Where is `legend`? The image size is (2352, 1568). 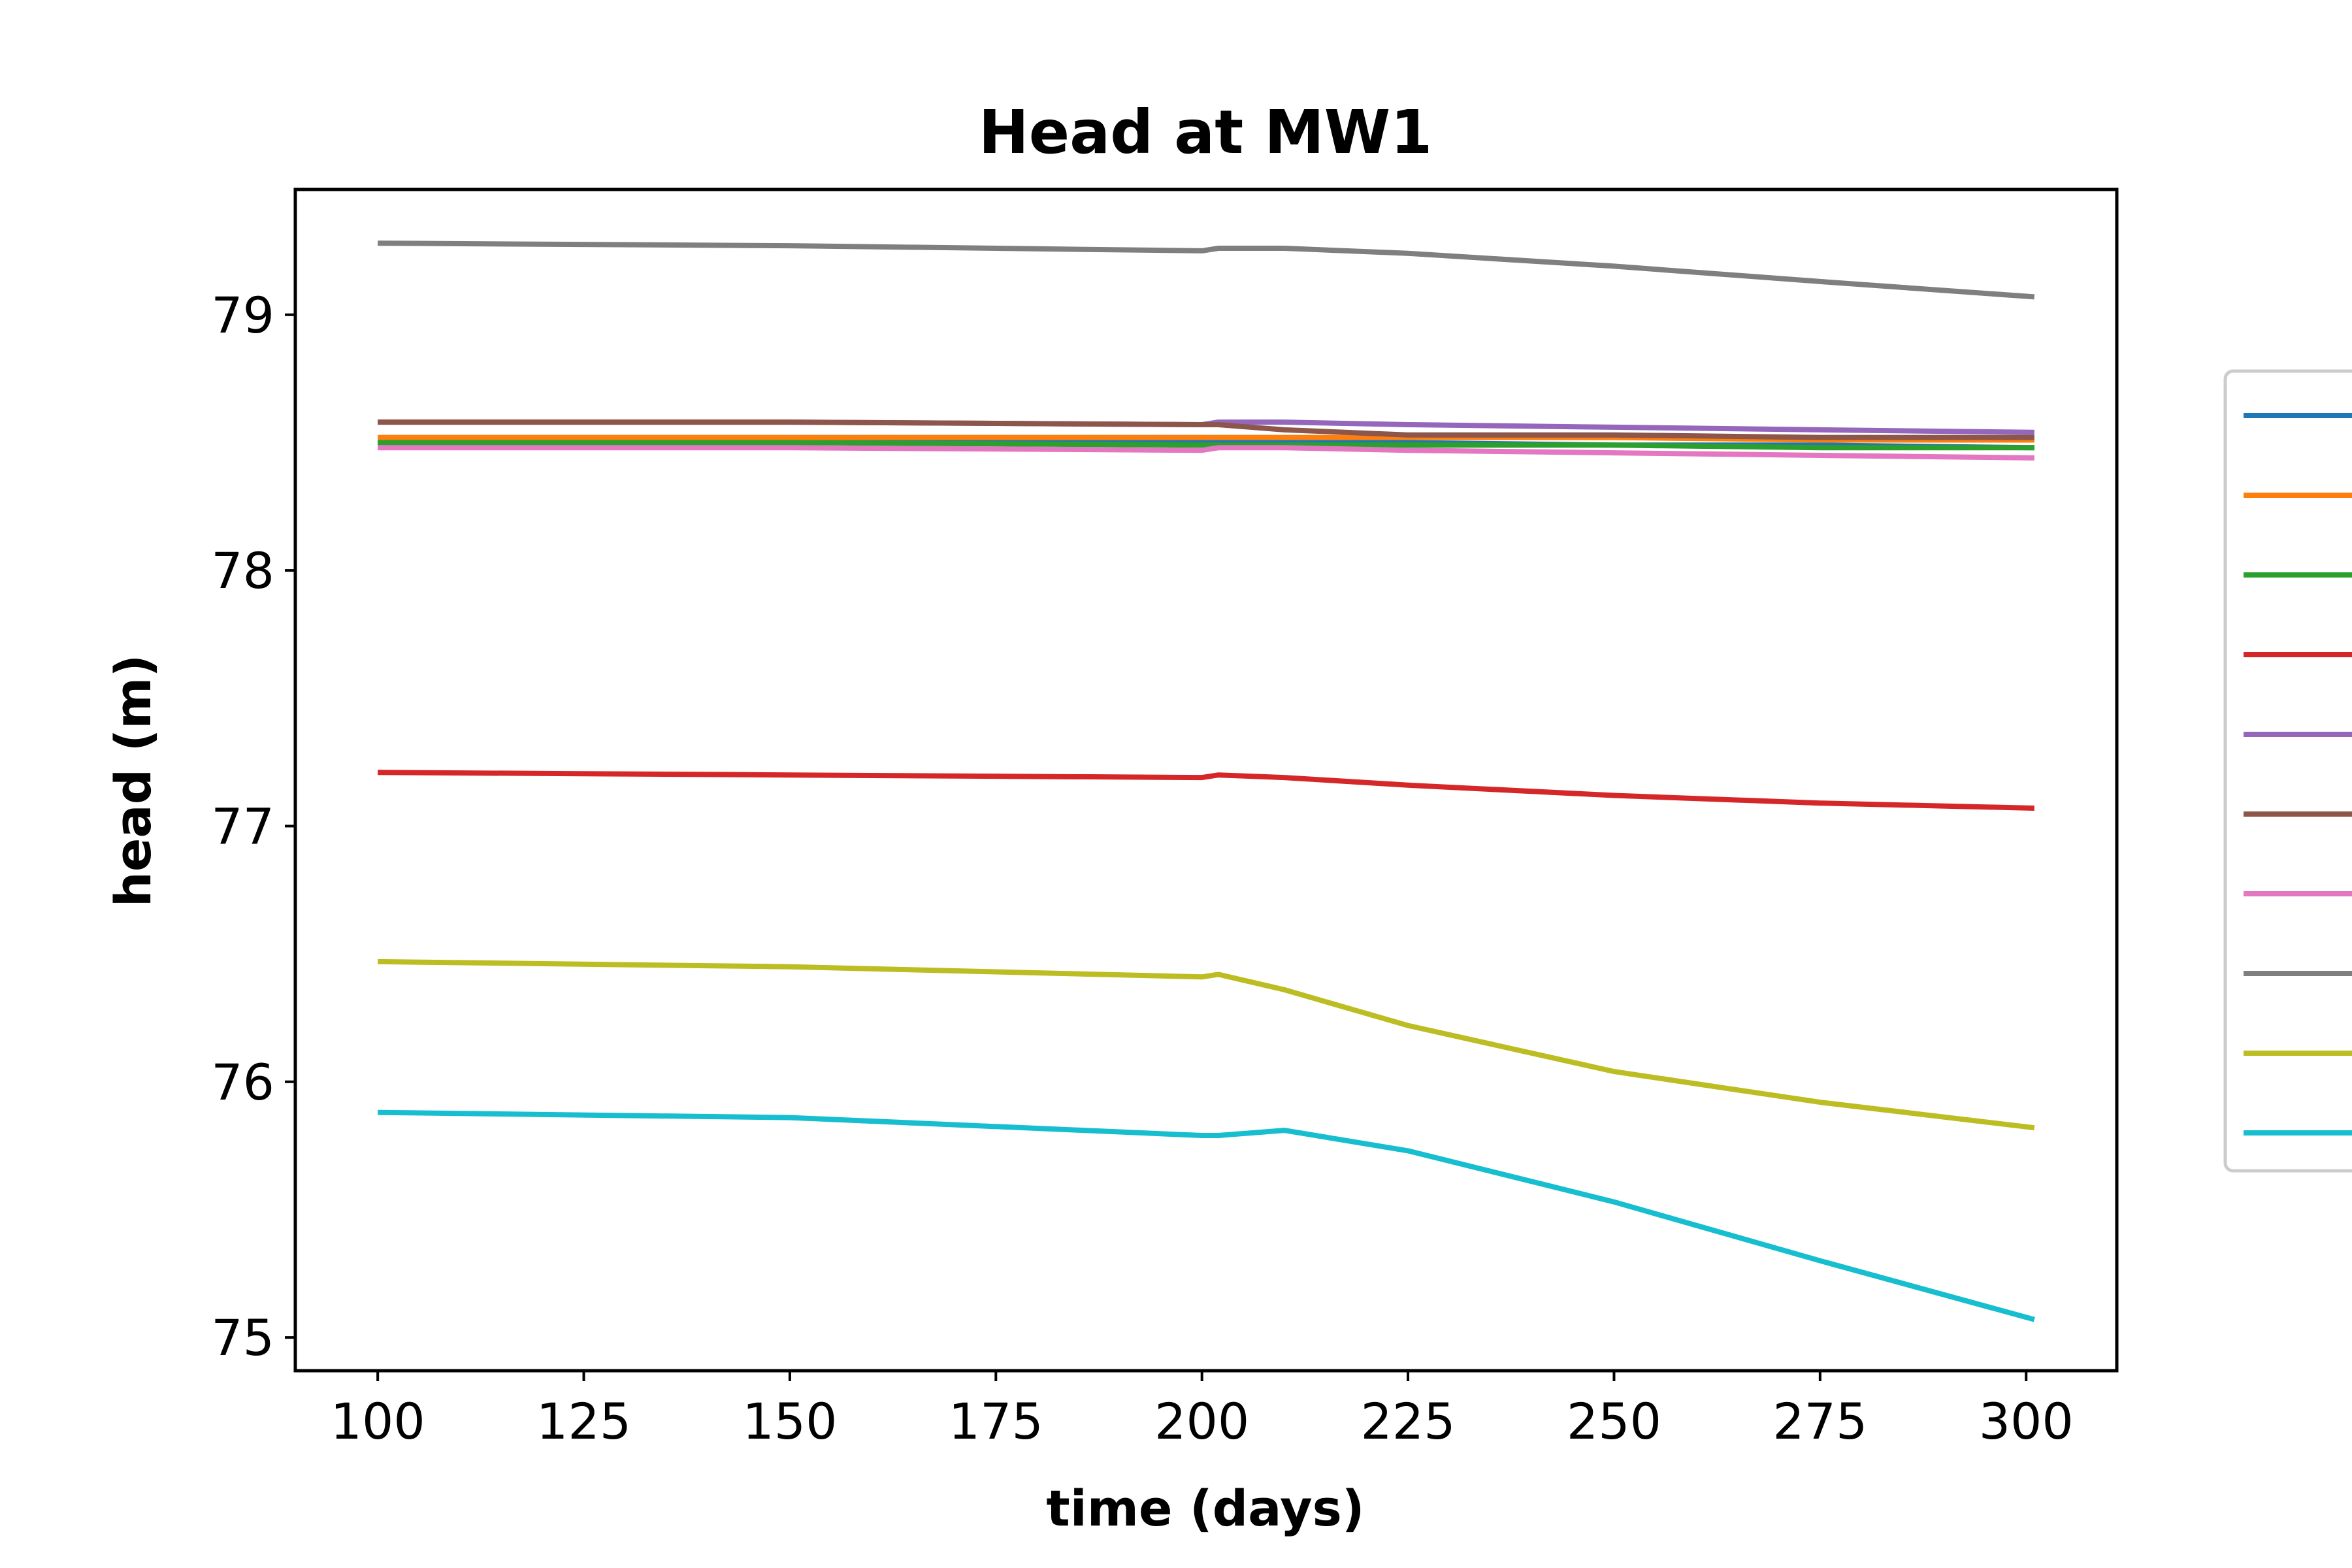
legend is located at coordinates (2287, 771).